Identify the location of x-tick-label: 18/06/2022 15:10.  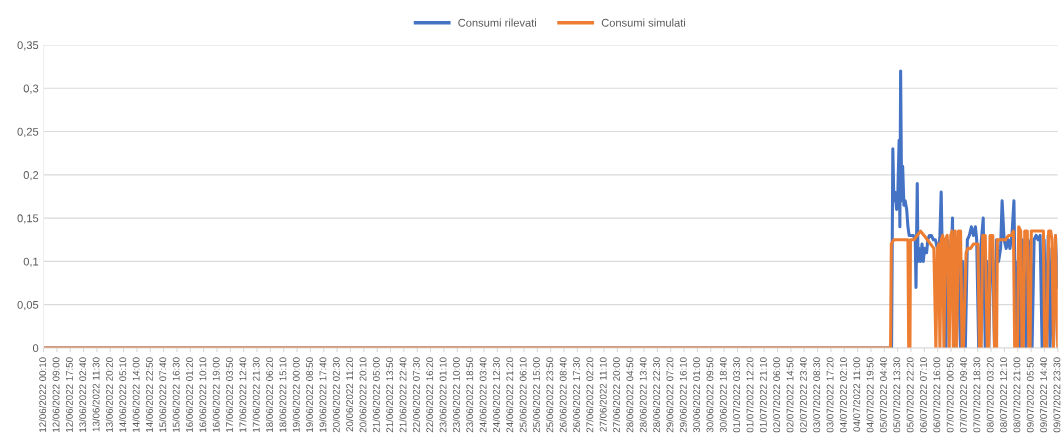
(283, 394).